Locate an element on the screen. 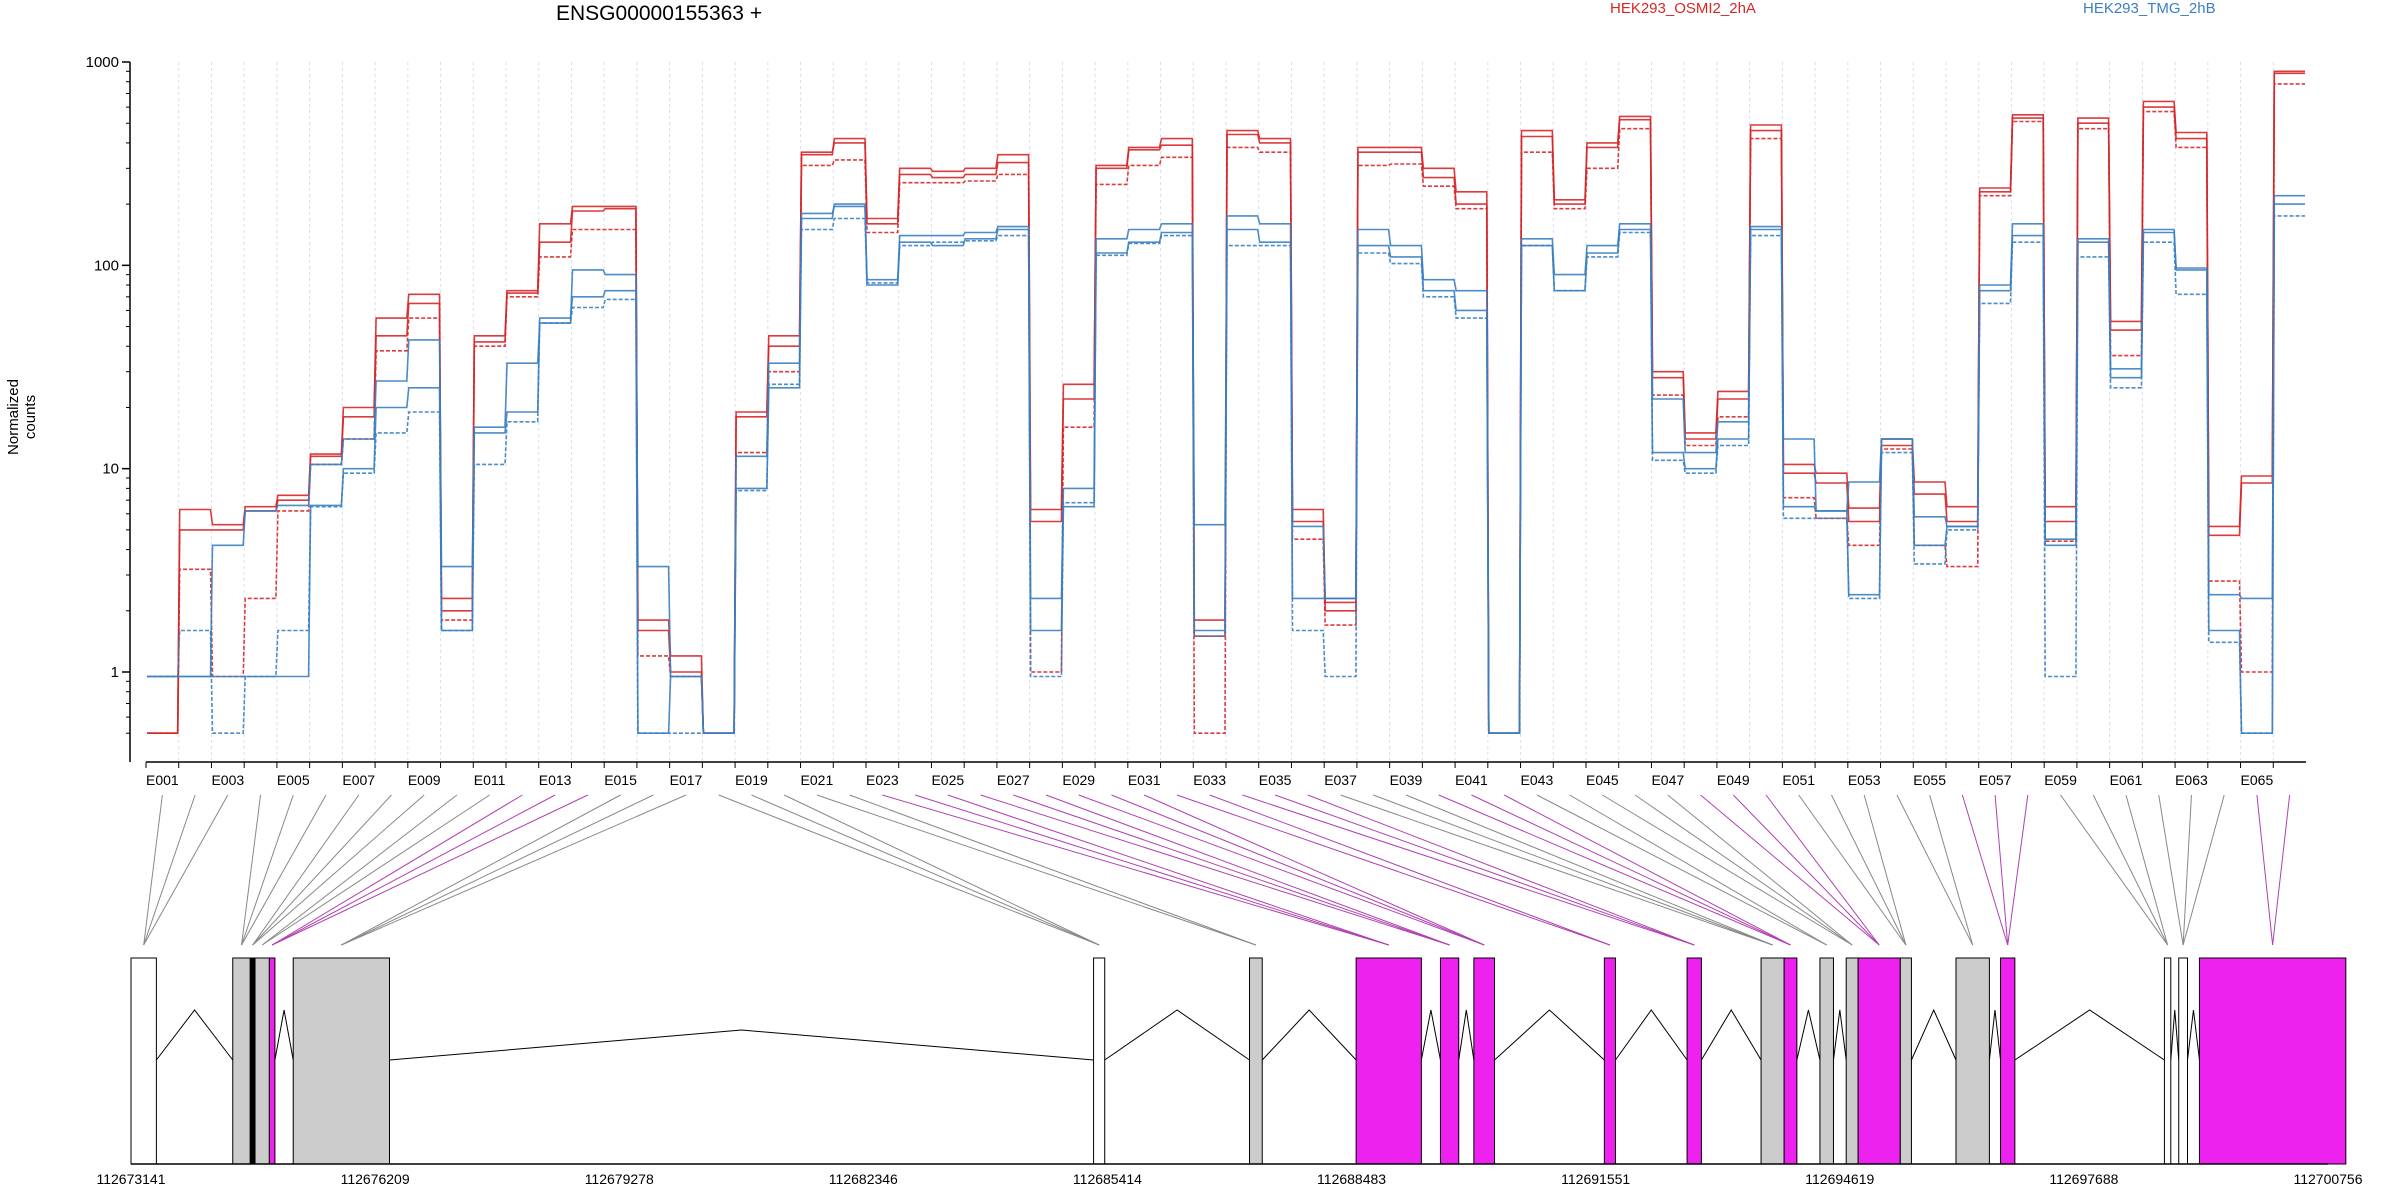 Image resolution: width=2400 pixels, height=1200 pixels. exon-label: E033 is located at coordinates (1209, 780).